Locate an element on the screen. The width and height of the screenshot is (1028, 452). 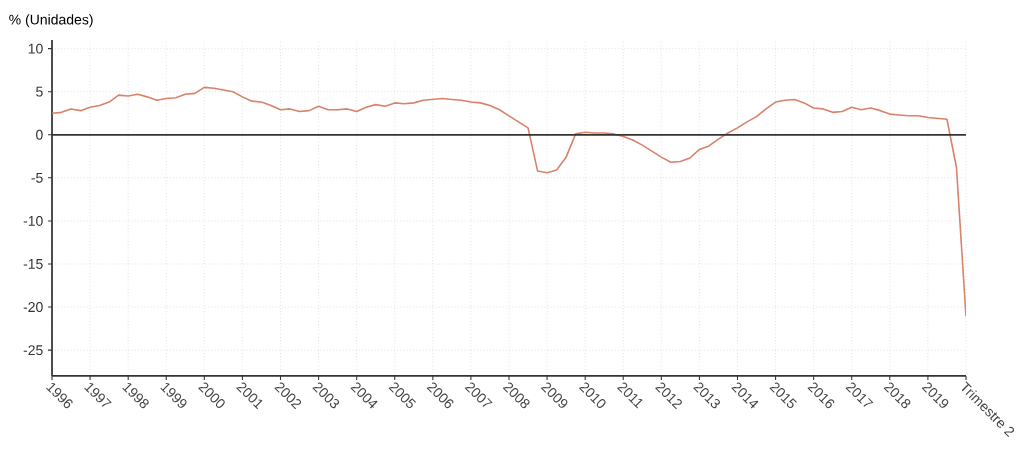
y-tick-label: -5 is located at coordinates (37, 177).